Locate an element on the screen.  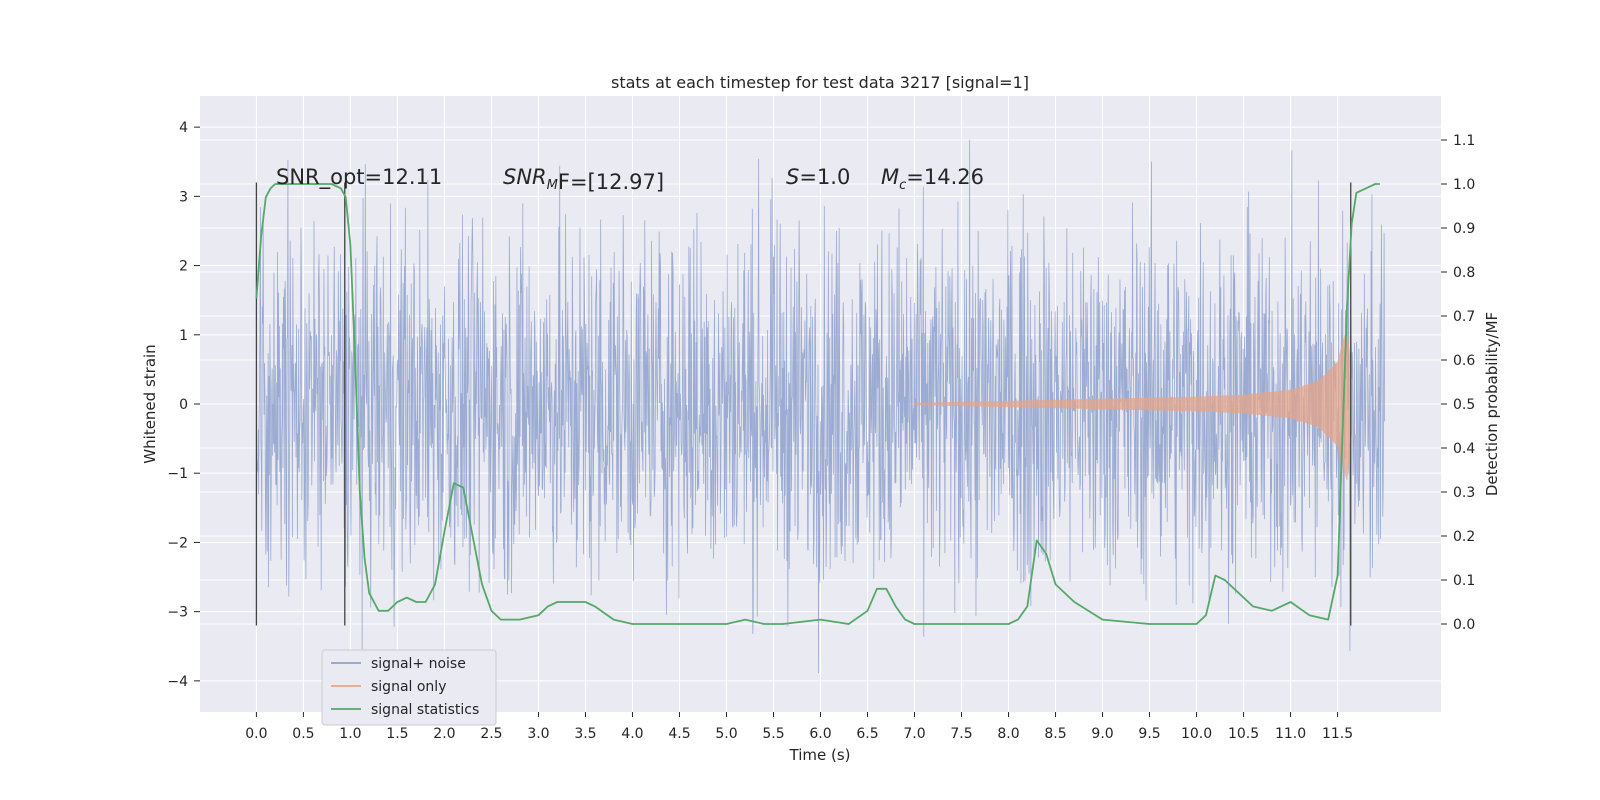
legend-label-signal: signal only is located at coordinates (408, 687).